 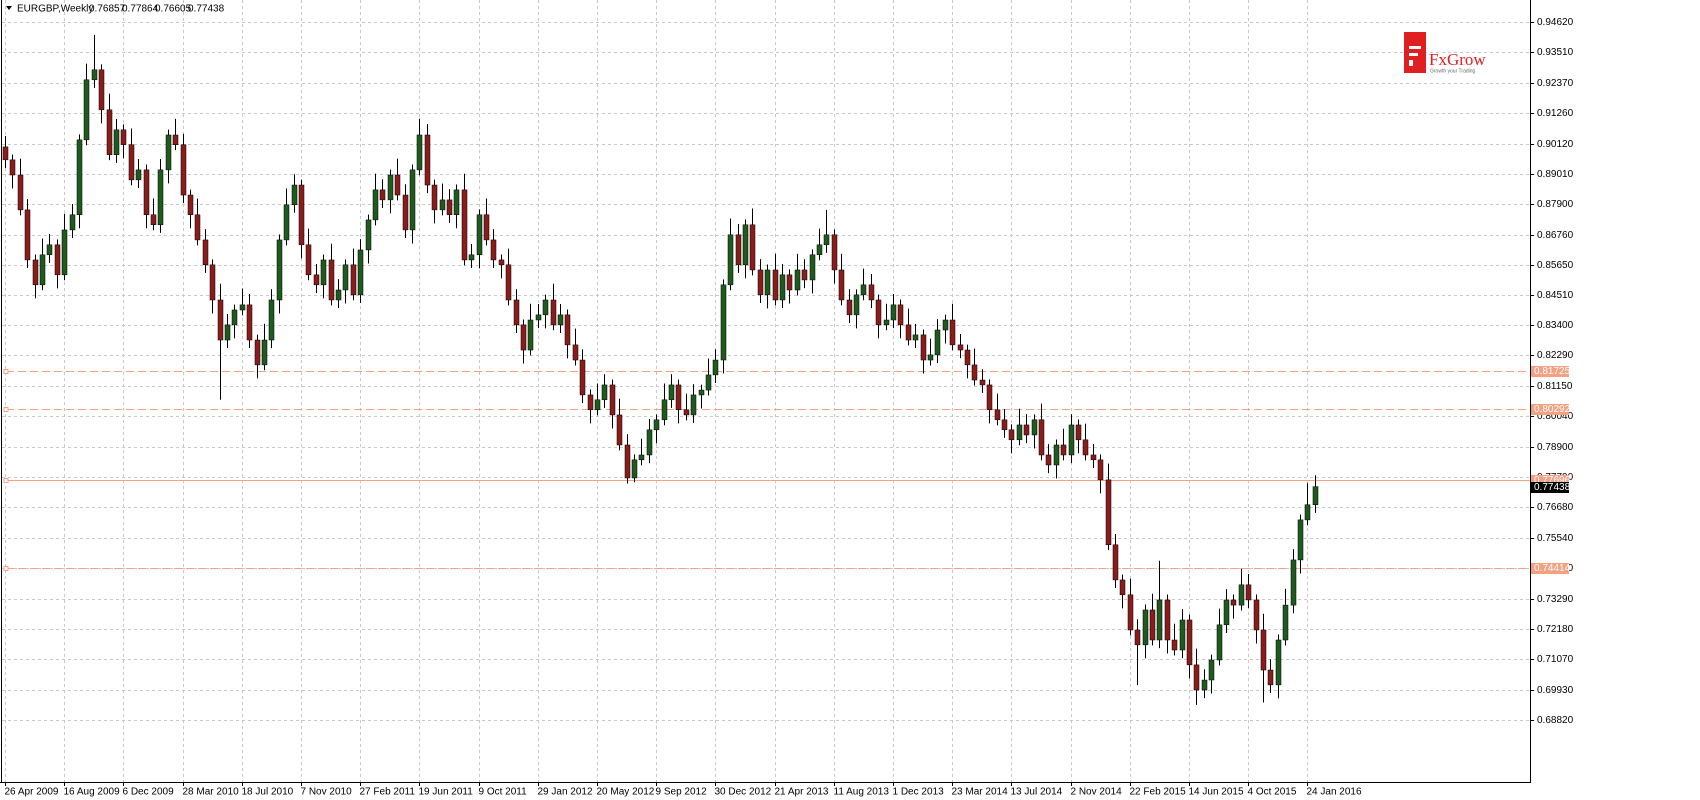 I want to click on close-value: 0.77438, so click(x=206, y=9).